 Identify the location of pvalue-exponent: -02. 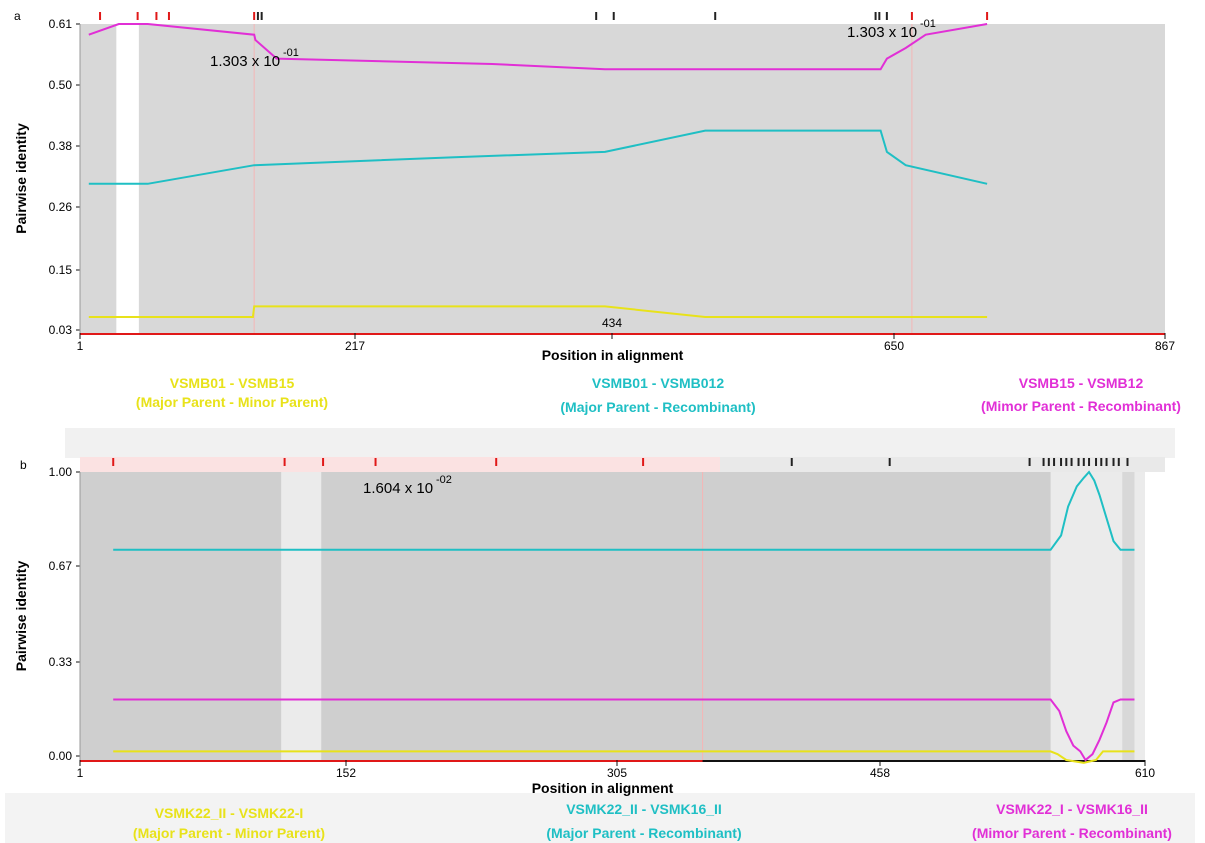
(444, 480).